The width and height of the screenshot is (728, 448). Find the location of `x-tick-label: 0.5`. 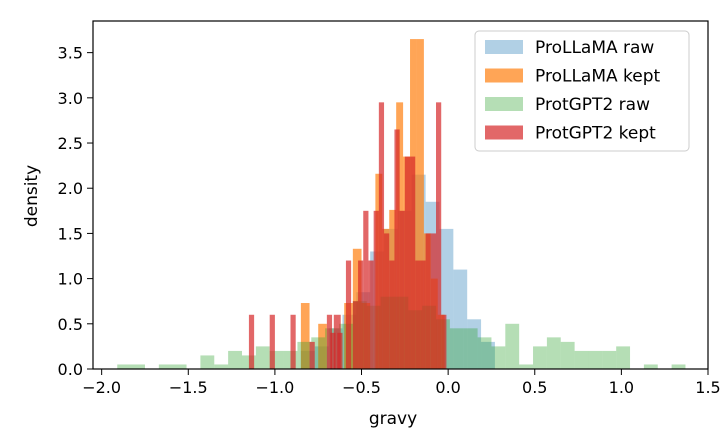

x-tick-label: 0.5 is located at coordinates (534, 387).